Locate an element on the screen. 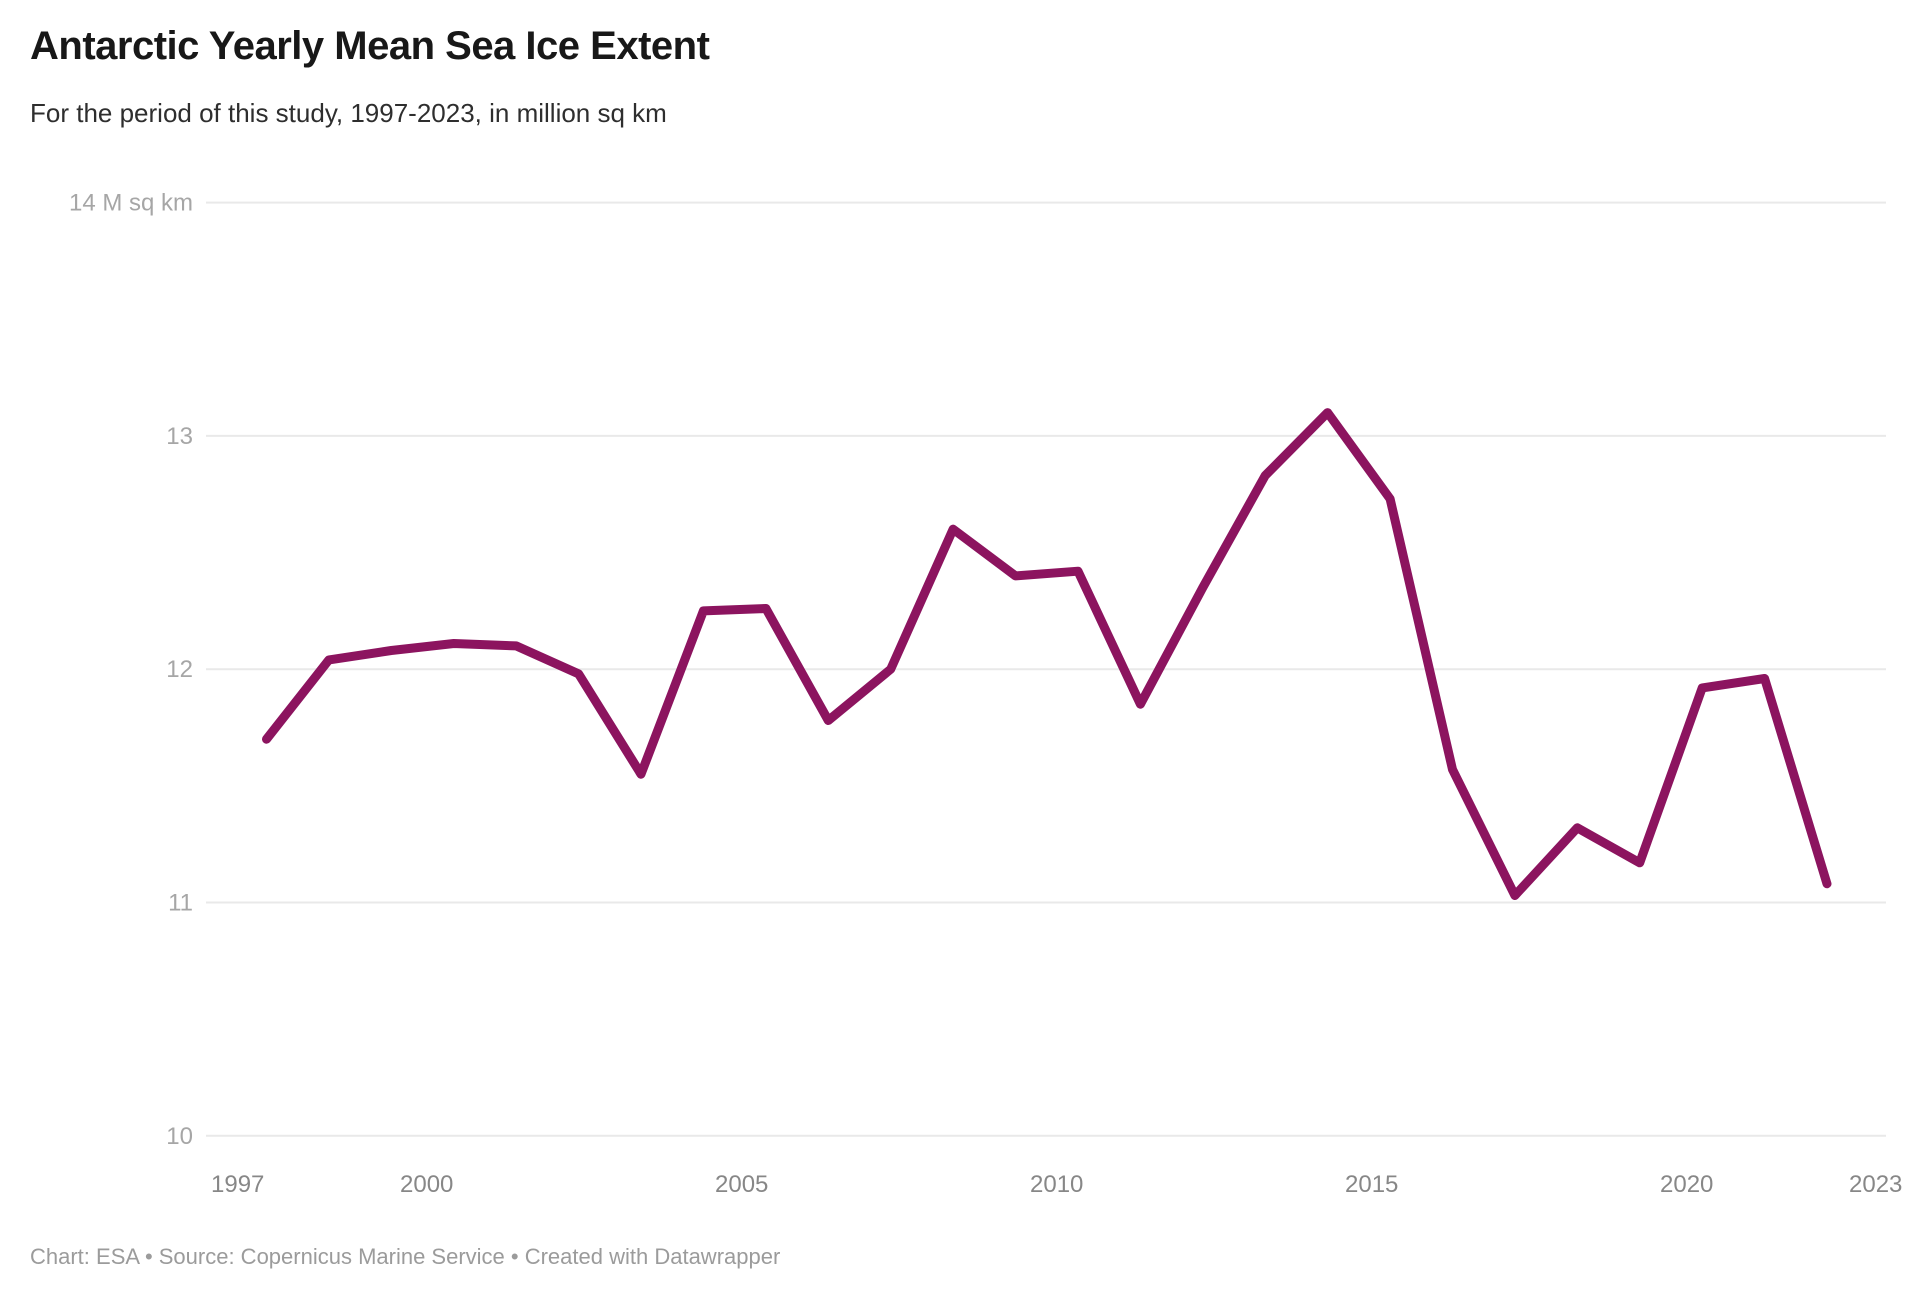 The height and width of the screenshot is (1299, 1920). chart-title: Antarctic Yearly Mean Sea Ice Extent is located at coordinates (370, 46).